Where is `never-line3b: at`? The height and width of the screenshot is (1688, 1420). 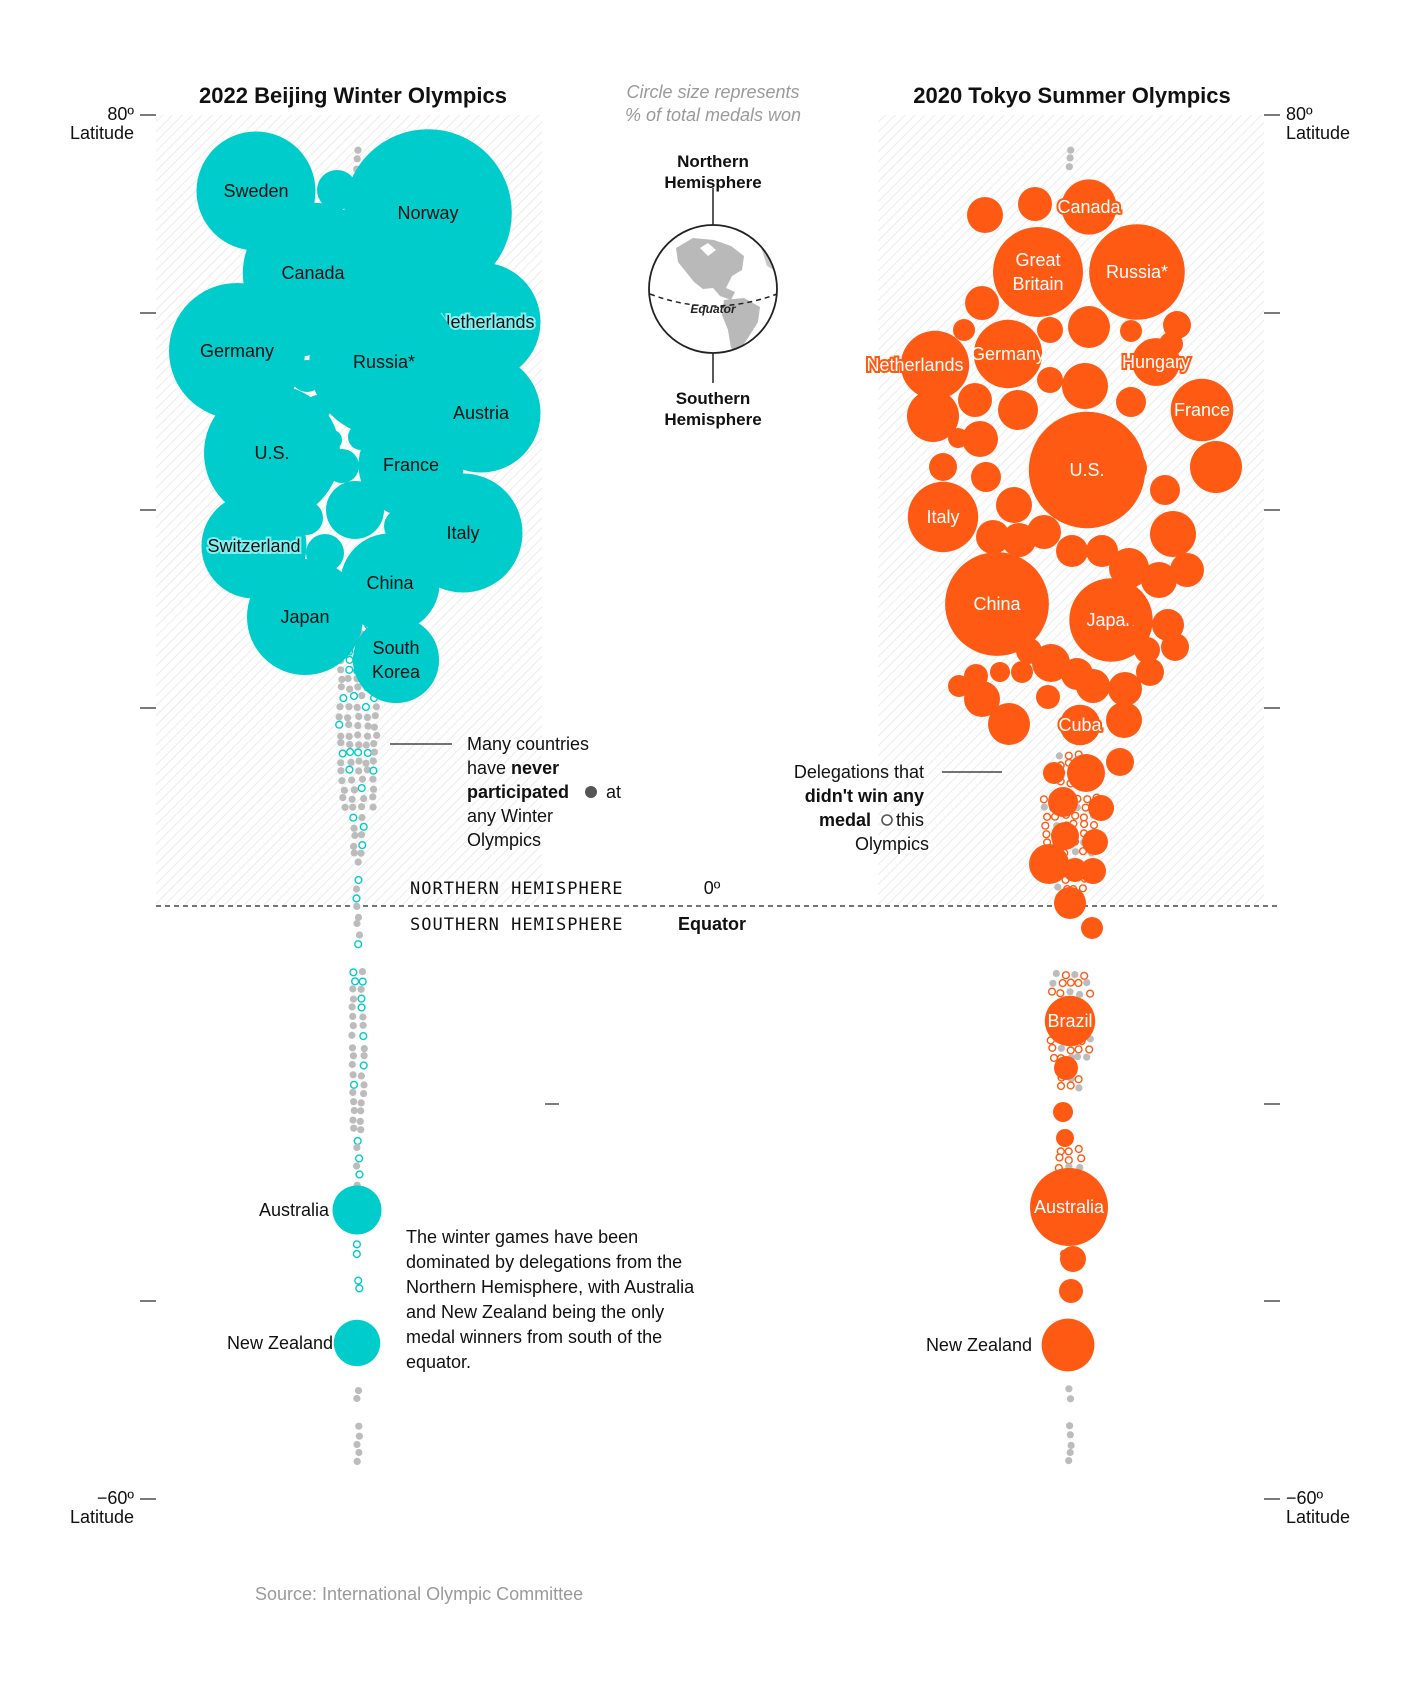
never-line3b: at is located at coordinates (613, 792).